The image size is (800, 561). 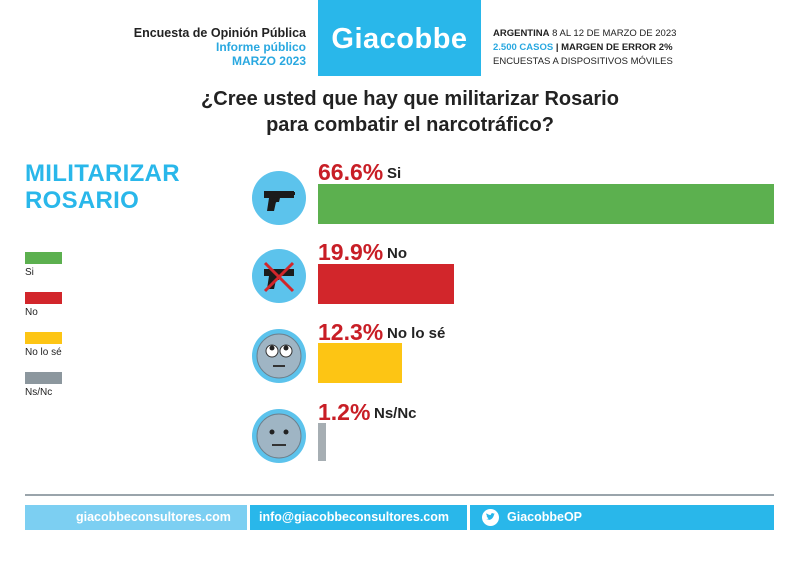 I want to click on margin-of-error: | MARGEN DE ERROR 2%, so click(x=614, y=47).